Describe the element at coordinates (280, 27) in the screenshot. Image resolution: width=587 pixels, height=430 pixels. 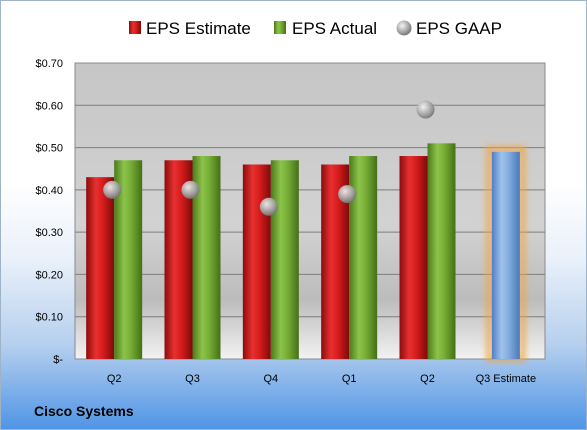
I see `legend-swatch-eps-actual` at that location.